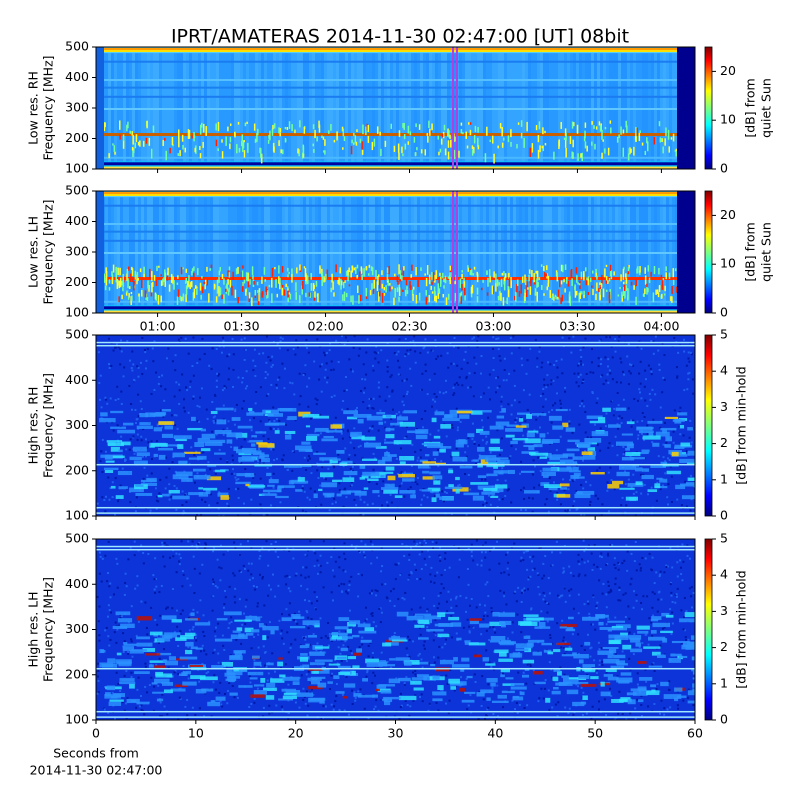 This screenshot has width=800, height=800. I want to click on x-tick-label: 03:00, so click(493, 326).